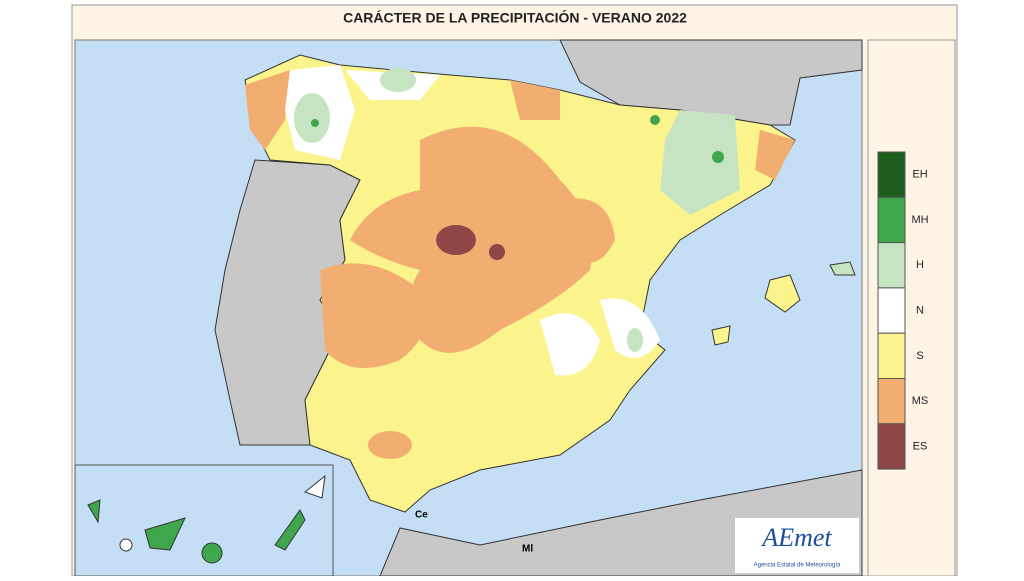 The height and width of the screenshot is (581, 1024). I want to click on legend-label: MH, so click(919, 220).